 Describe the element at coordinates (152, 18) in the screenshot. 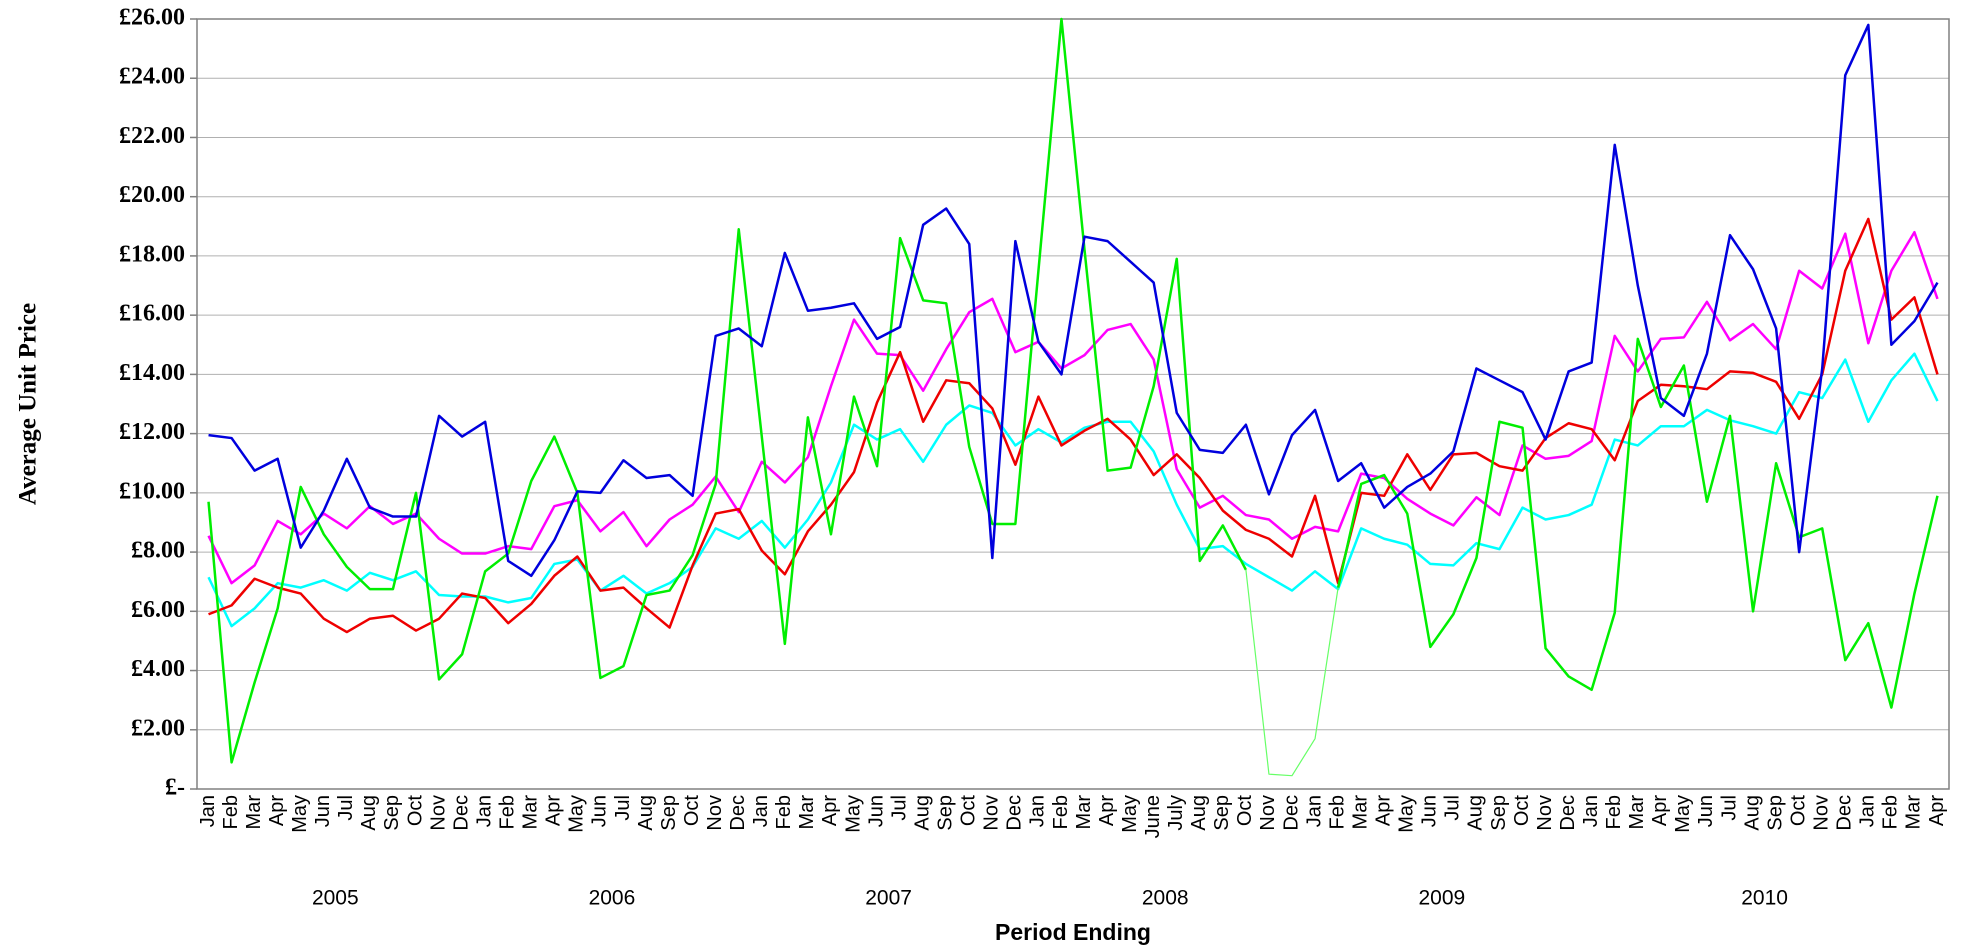

I see `y-tick-label: £26.00` at that location.